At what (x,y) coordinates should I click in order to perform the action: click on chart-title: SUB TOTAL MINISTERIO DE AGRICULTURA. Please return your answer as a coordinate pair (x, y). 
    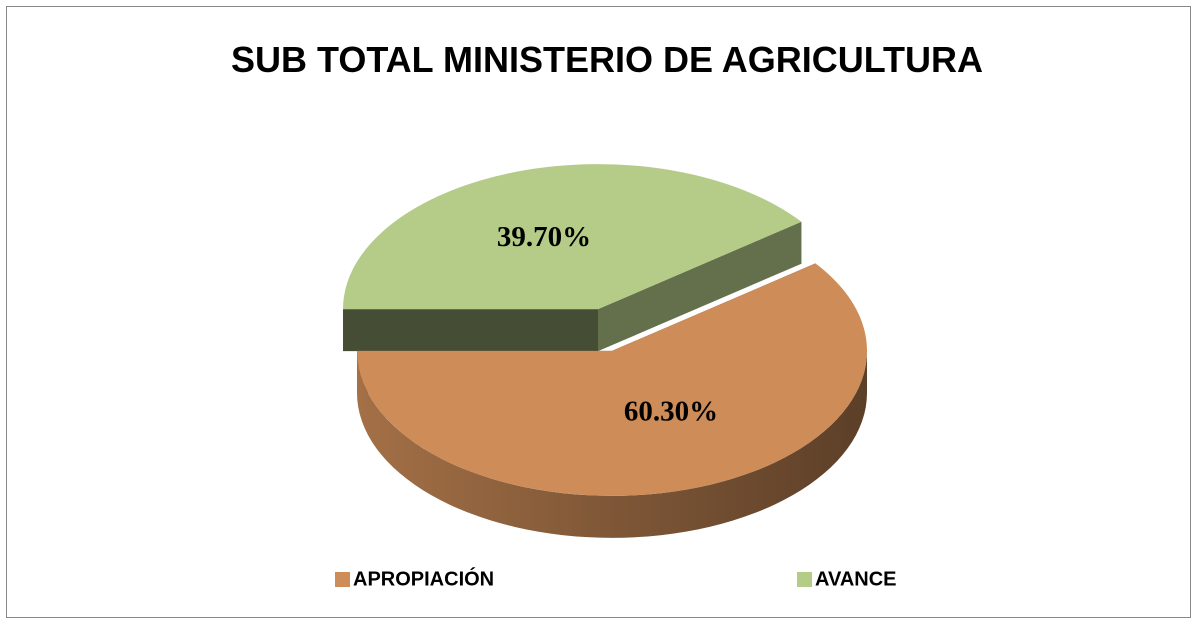
    Looking at the image, I should click on (607, 59).